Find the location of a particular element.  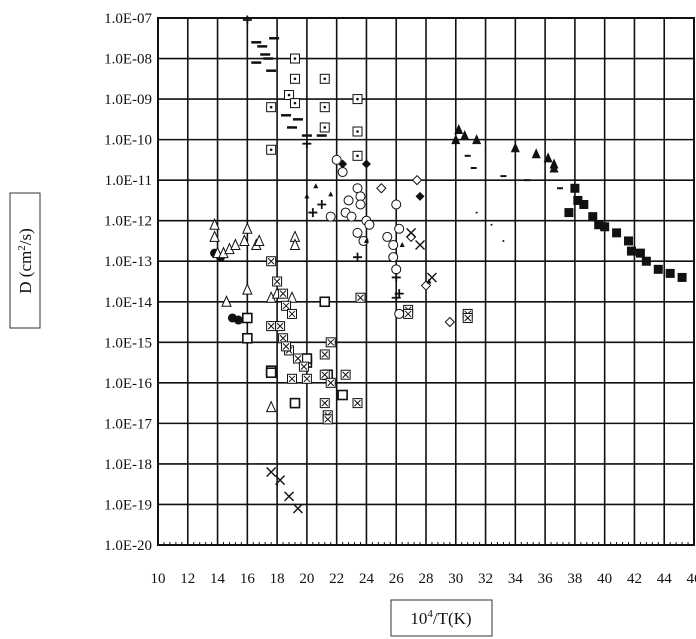

y-axis-label-text: D (cm2/s) is located at coordinates (25, 260).